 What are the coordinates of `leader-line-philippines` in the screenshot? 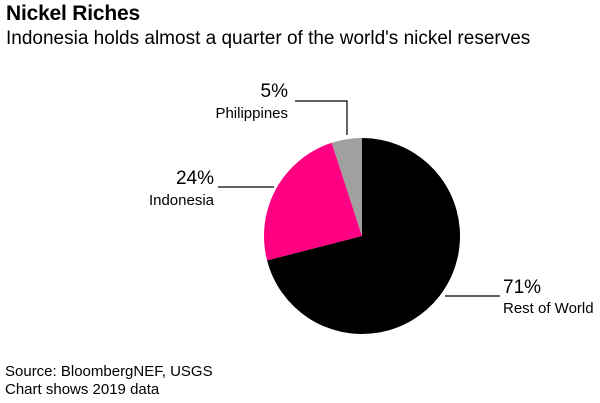 It's located at (321, 117).